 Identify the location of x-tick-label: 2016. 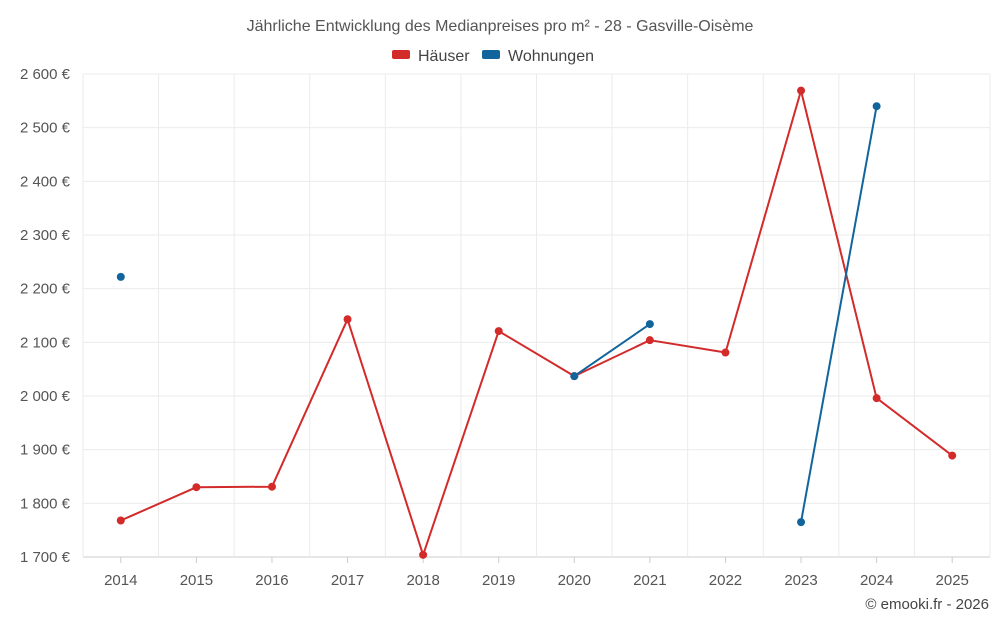
(271, 580).